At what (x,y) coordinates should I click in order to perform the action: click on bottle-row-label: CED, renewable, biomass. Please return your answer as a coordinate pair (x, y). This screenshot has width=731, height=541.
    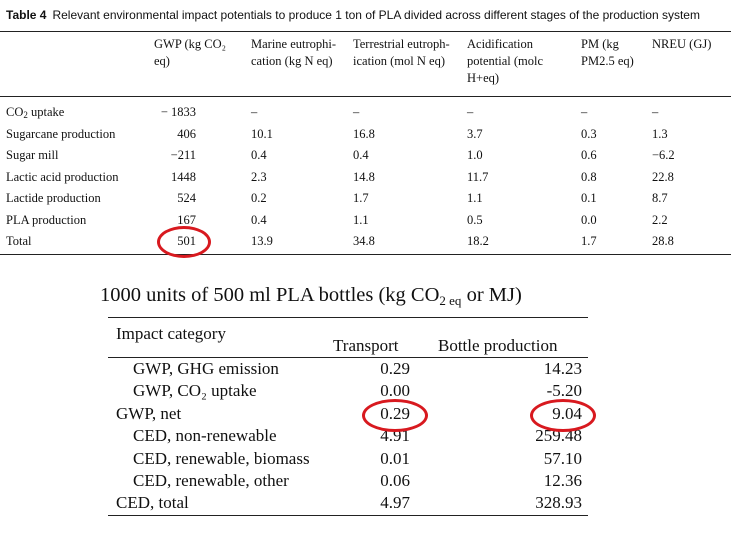
    Looking at the image, I should click on (221, 458).